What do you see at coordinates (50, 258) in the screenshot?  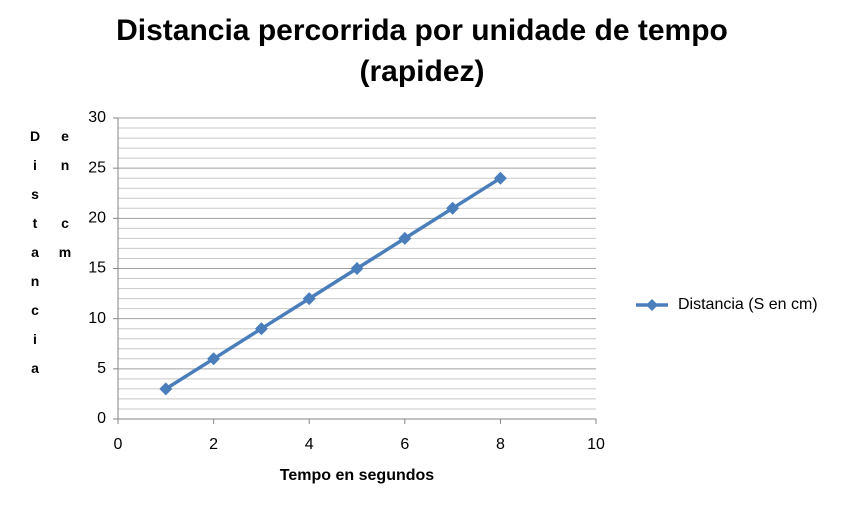 I see `y-axis-label: Distancia en cm` at bounding box center [50, 258].